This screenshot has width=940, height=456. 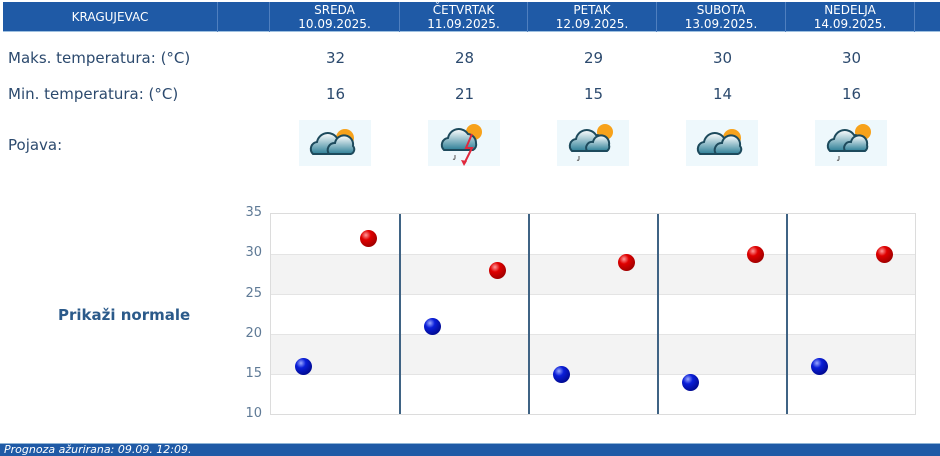 I want to click on city-name: KRAGUJEVAC, so click(x=110, y=17).